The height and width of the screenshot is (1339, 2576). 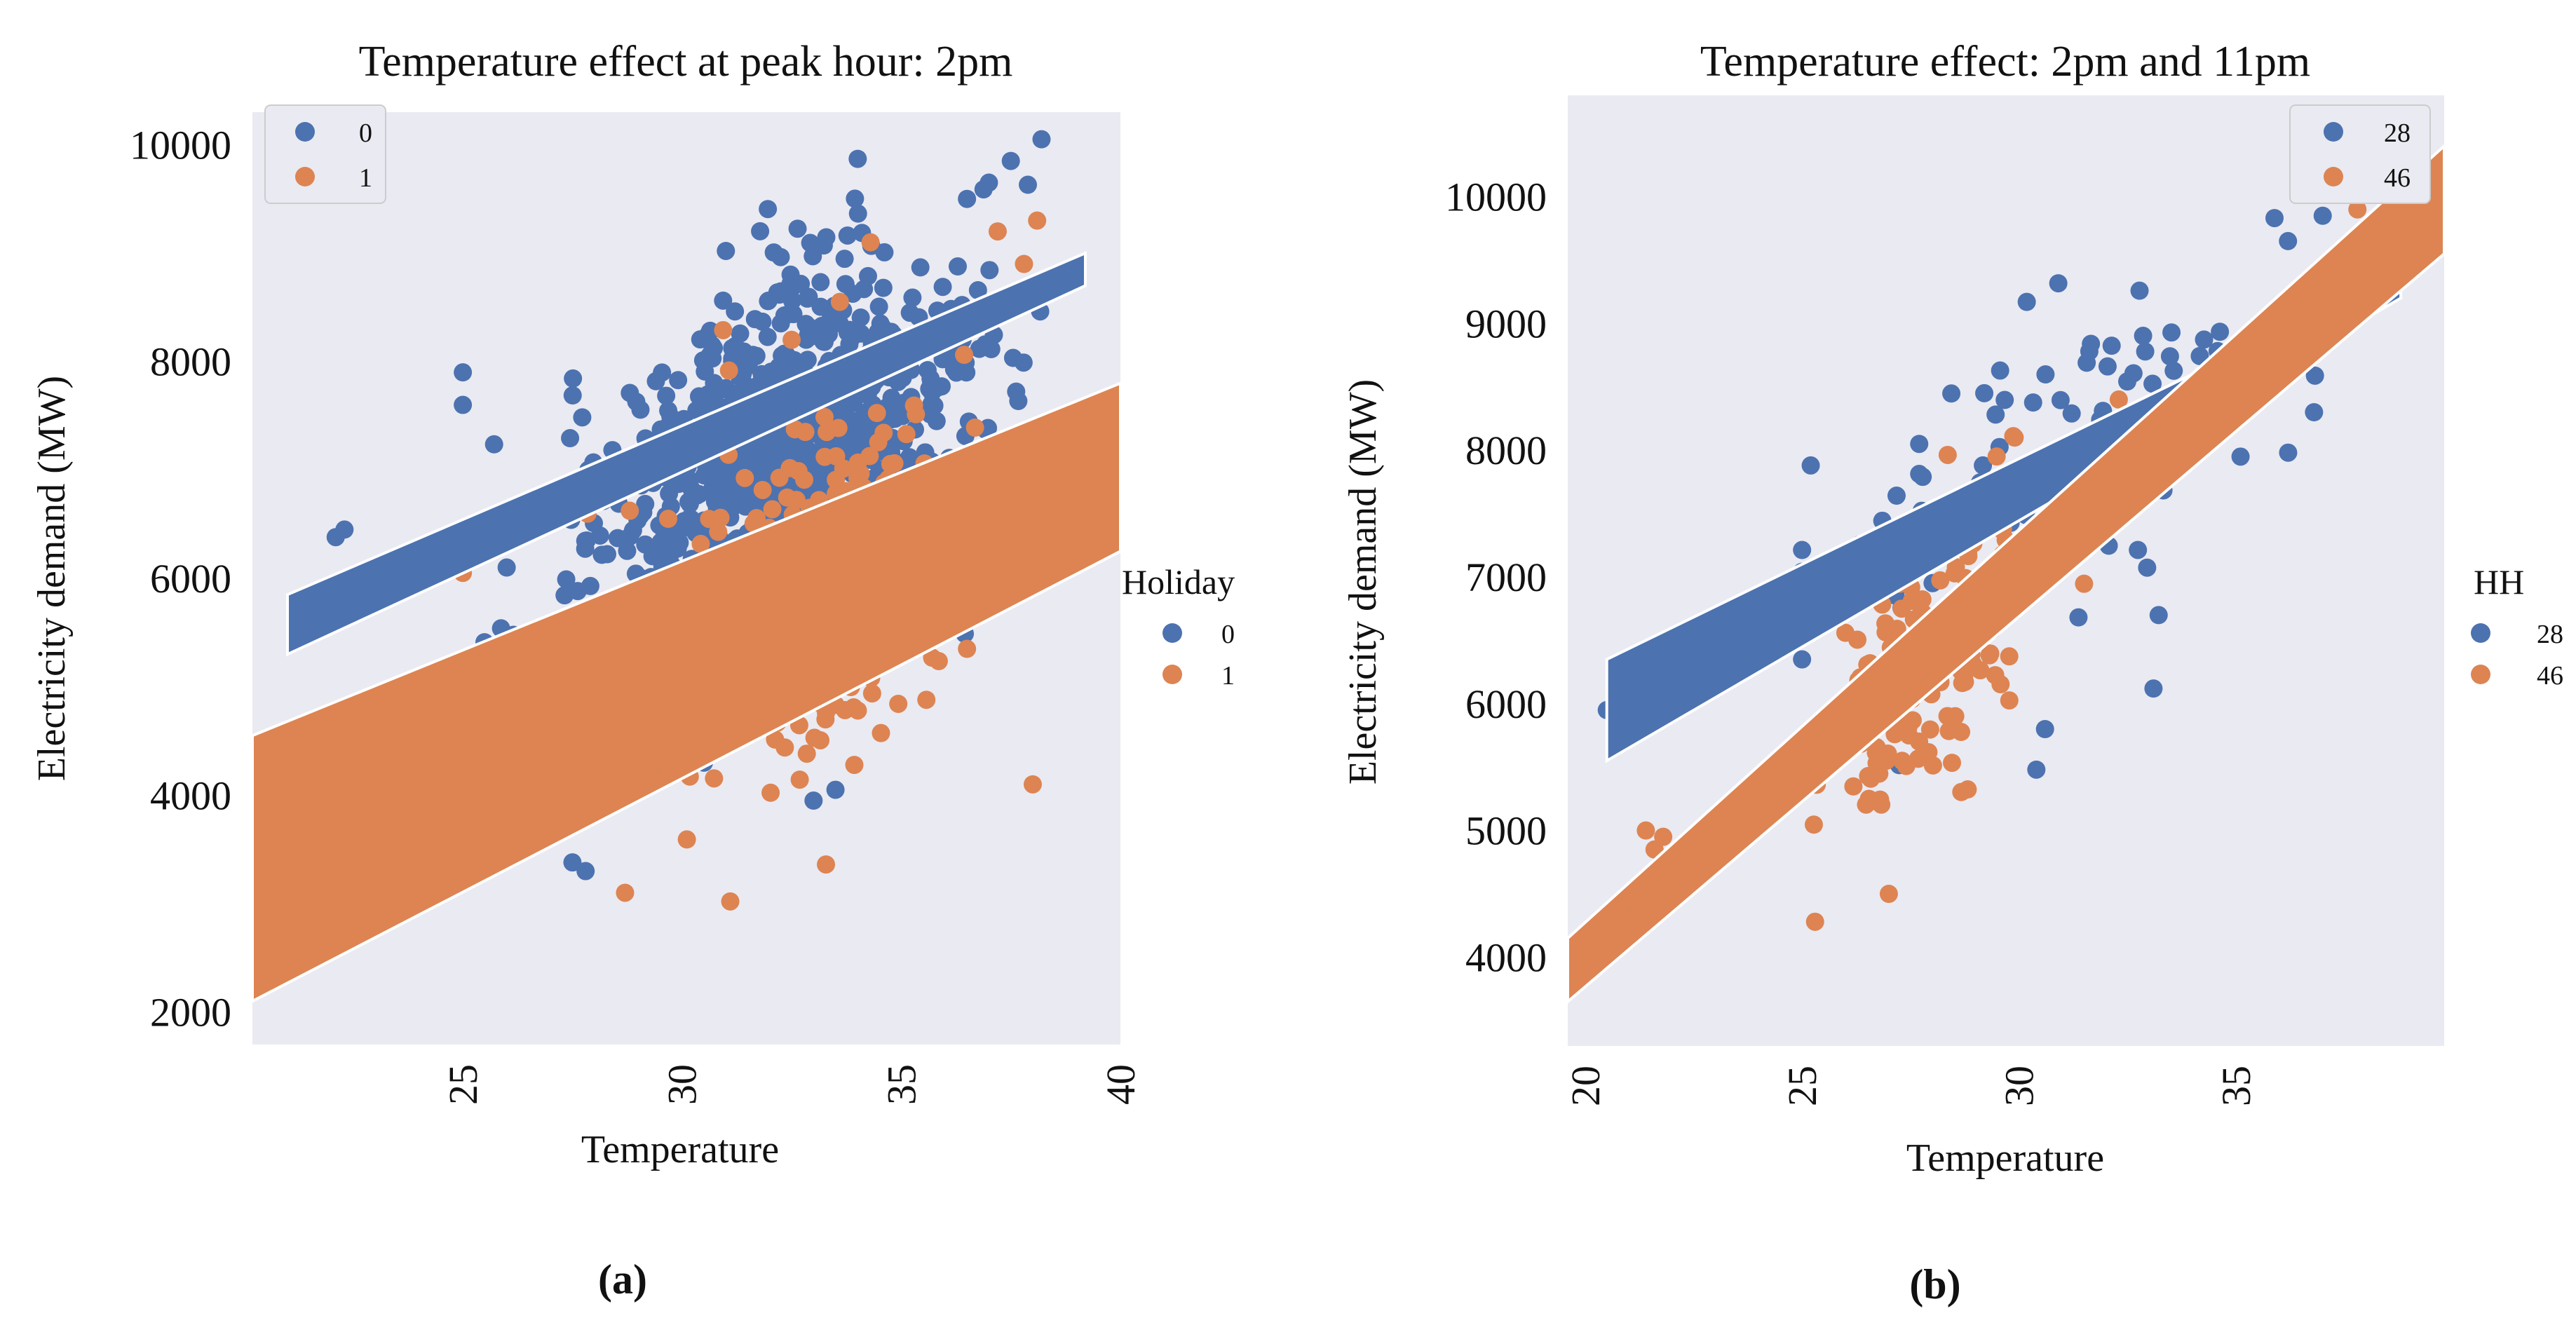 What do you see at coordinates (365, 178) in the screenshot?
I see `legend-label-1: 1` at bounding box center [365, 178].